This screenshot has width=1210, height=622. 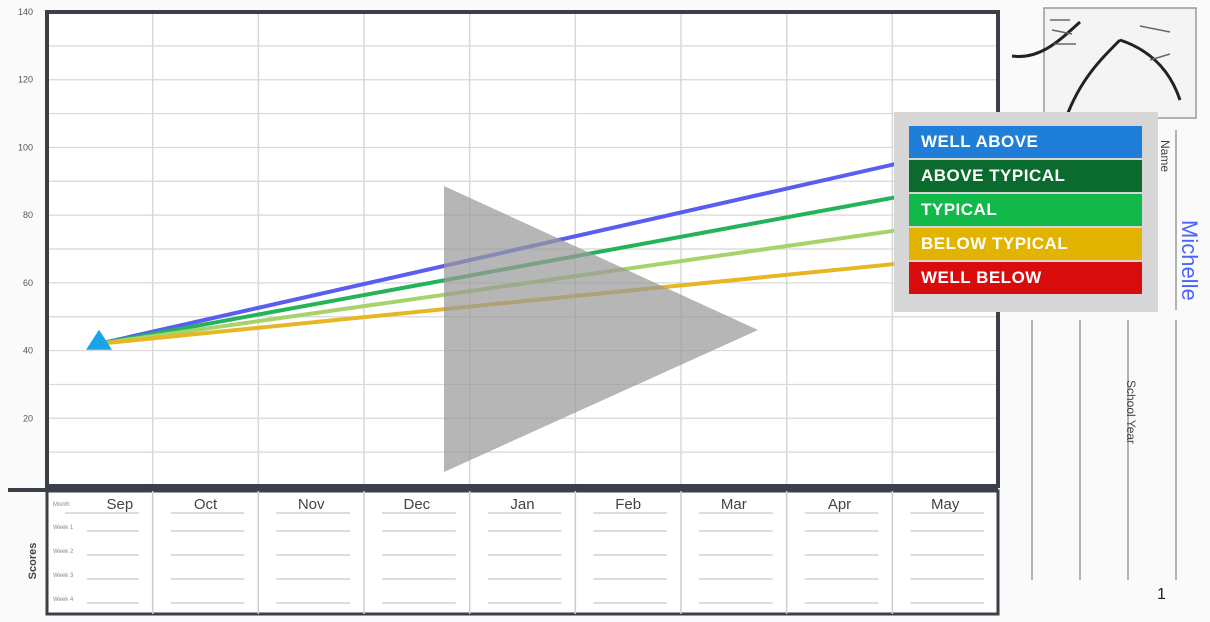 I want to click on scores-axis-label: Scores, so click(x=33, y=561).